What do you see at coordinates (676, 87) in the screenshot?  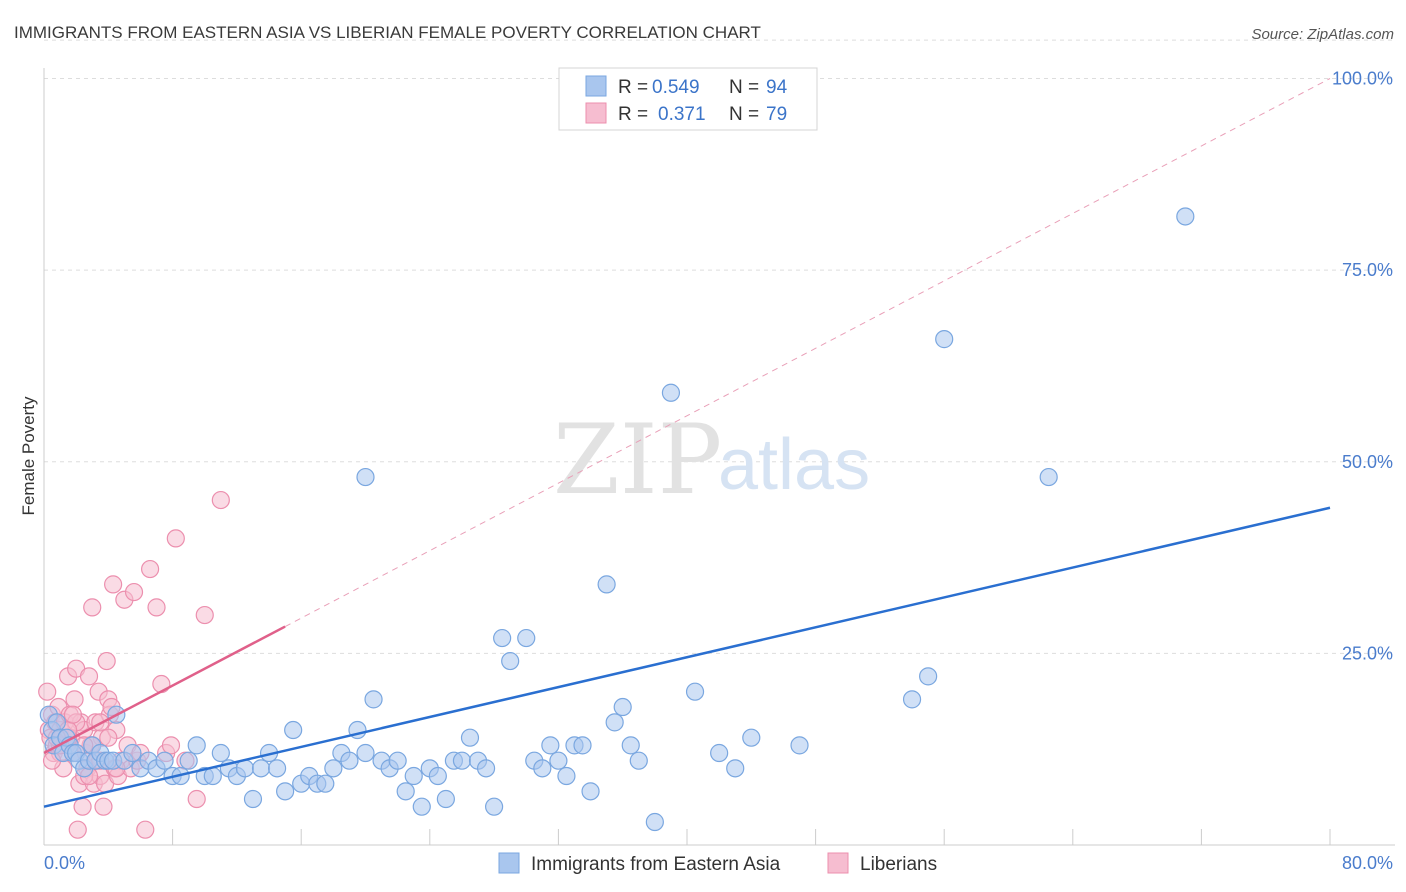 I see `legend-r-value-0: 0.549` at bounding box center [676, 87].